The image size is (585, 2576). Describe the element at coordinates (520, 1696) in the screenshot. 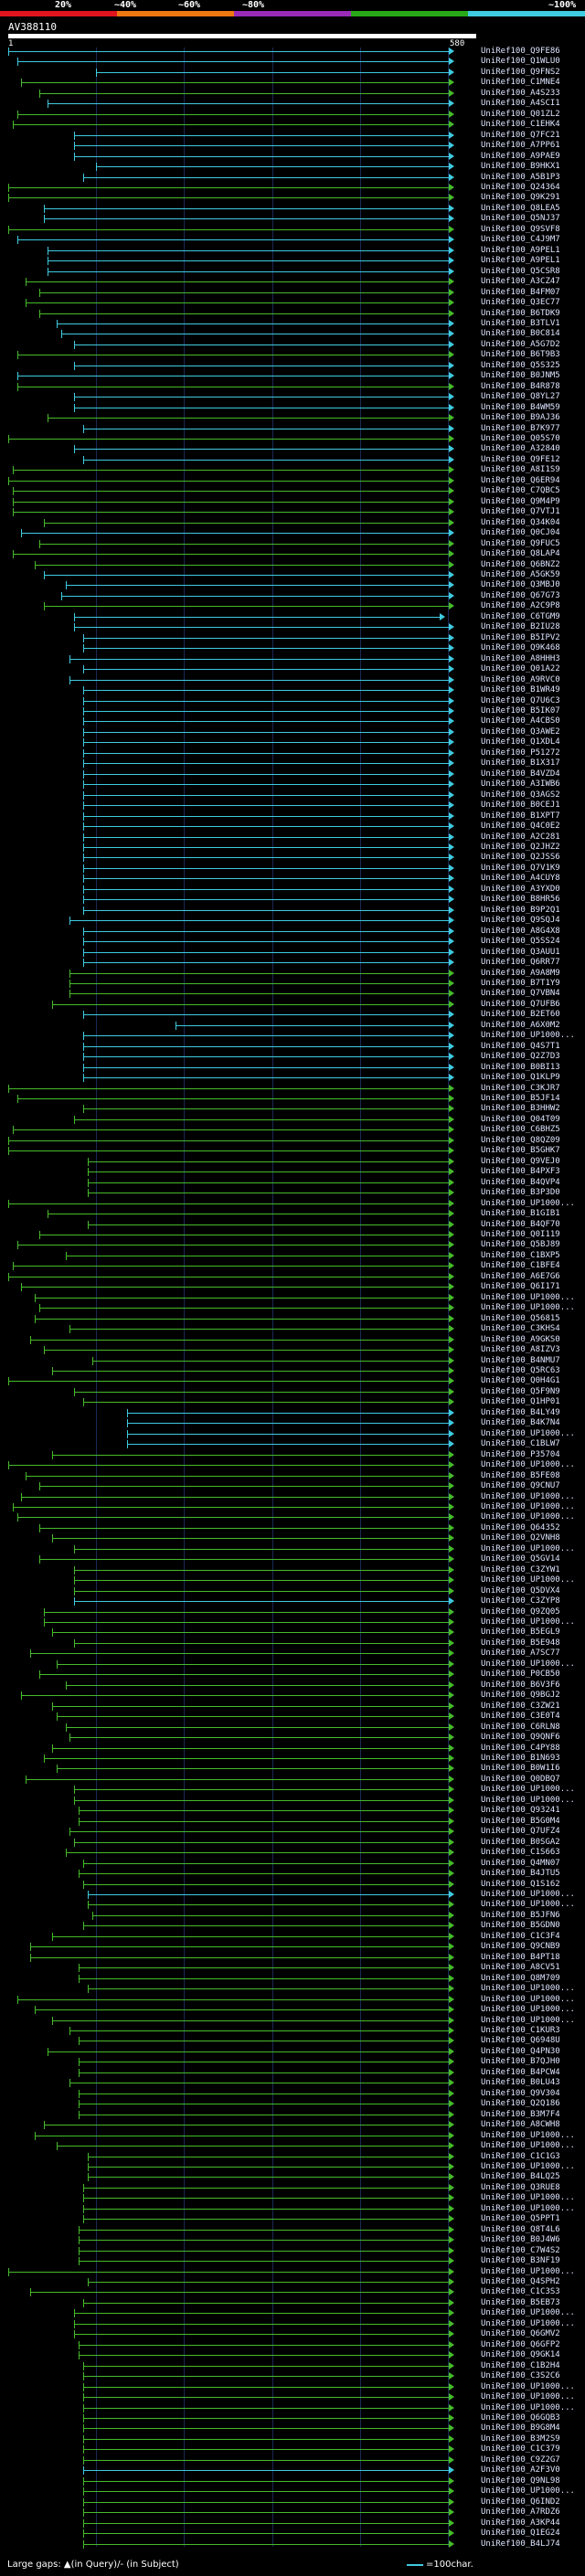

I see `hit-label: UniRef100_Q9BGJ2` at that location.